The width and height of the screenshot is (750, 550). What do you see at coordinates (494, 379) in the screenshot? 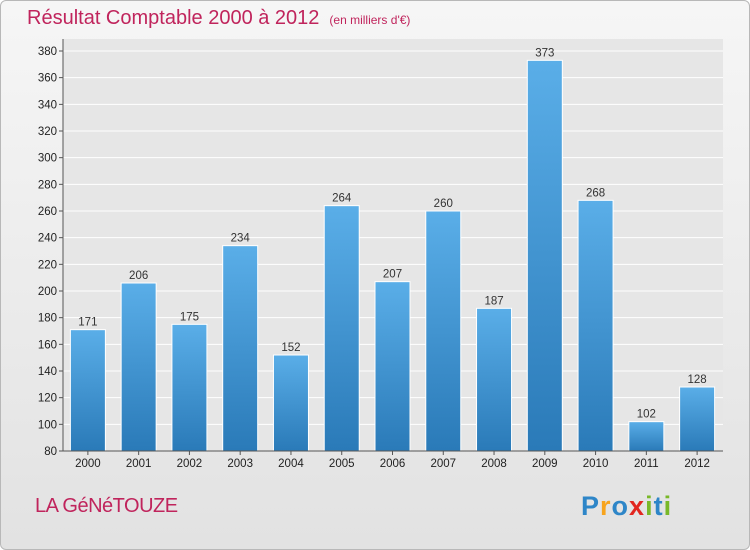
I see `bar-2008` at bounding box center [494, 379].